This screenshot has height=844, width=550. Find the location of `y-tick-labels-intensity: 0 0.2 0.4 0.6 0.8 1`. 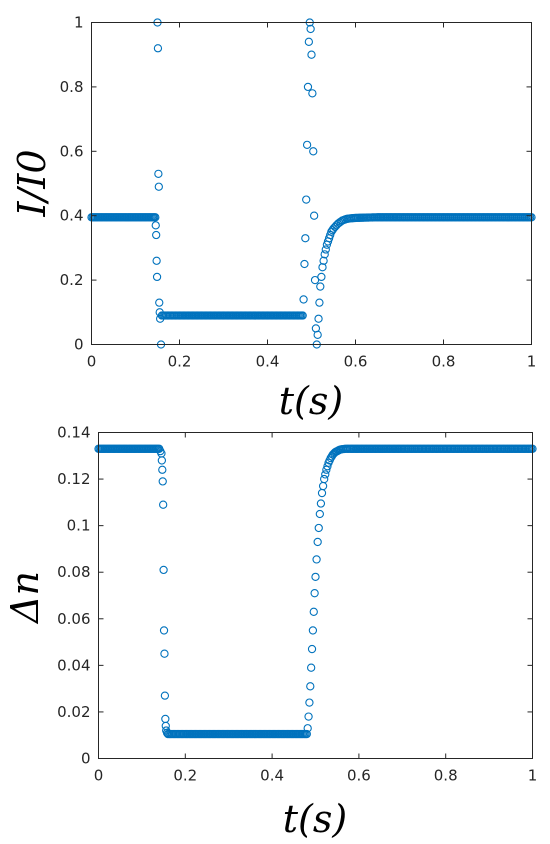

y-tick-labels-intensity: 0 0.2 0.4 0.6 0.8 1 is located at coordinates (72, 184).